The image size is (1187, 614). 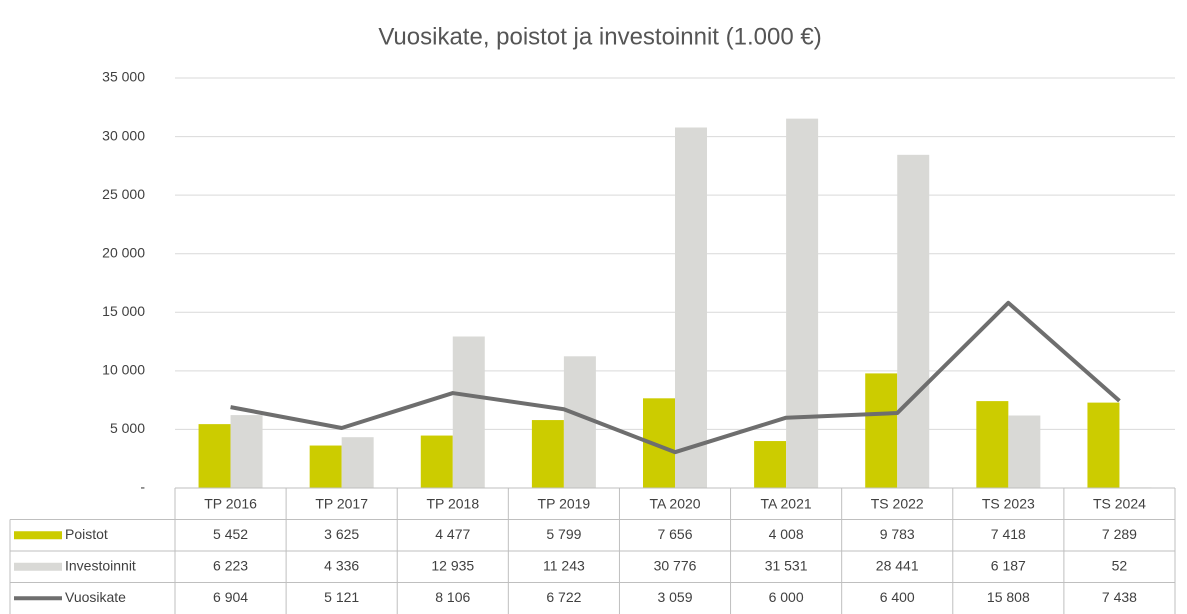 What do you see at coordinates (675, 565) in the screenshot?
I see `table-value: 30 776` at bounding box center [675, 565].